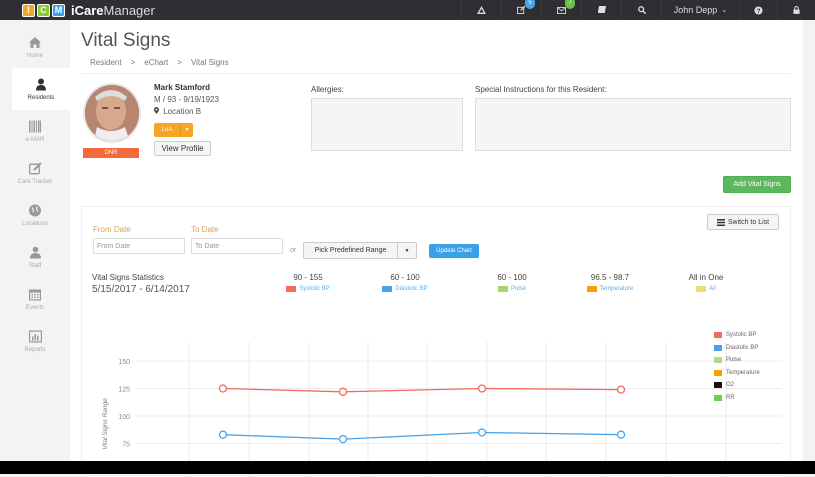 This screenshot has height=477, width=815. Describe the element at coordinates (126, 445) in the screenshot. I see `svg-text: 75` at that location.